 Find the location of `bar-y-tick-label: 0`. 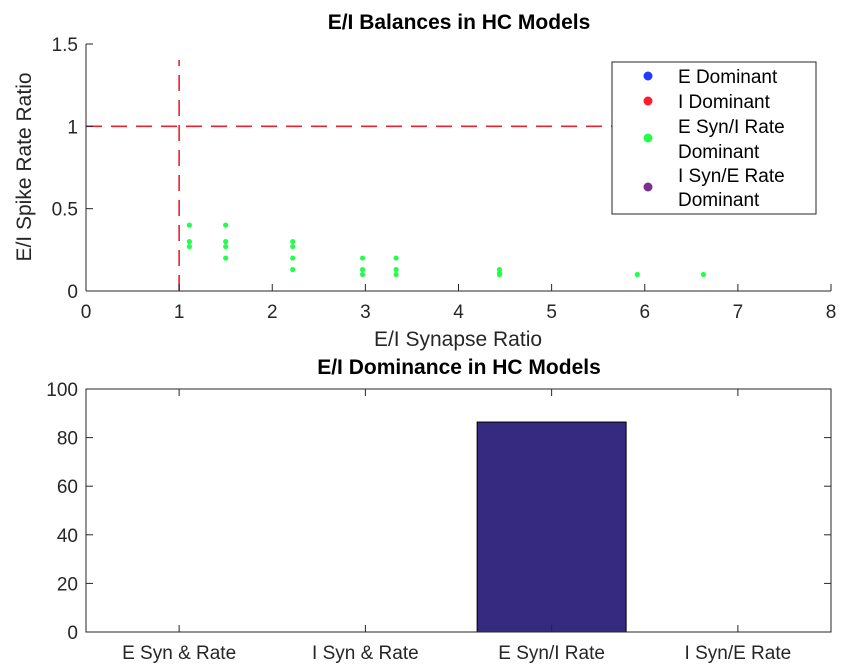

bar-y-tick-label: 0 is located at coordinates (72, 633).